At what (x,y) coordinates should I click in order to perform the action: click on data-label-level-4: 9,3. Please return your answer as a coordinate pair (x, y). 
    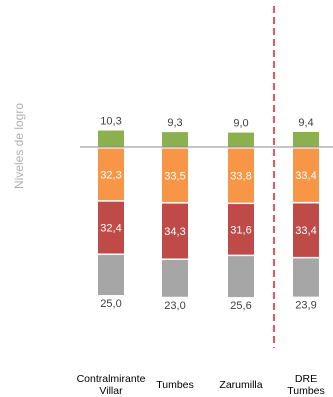
    Looking at the image, I should click on (174, 123).